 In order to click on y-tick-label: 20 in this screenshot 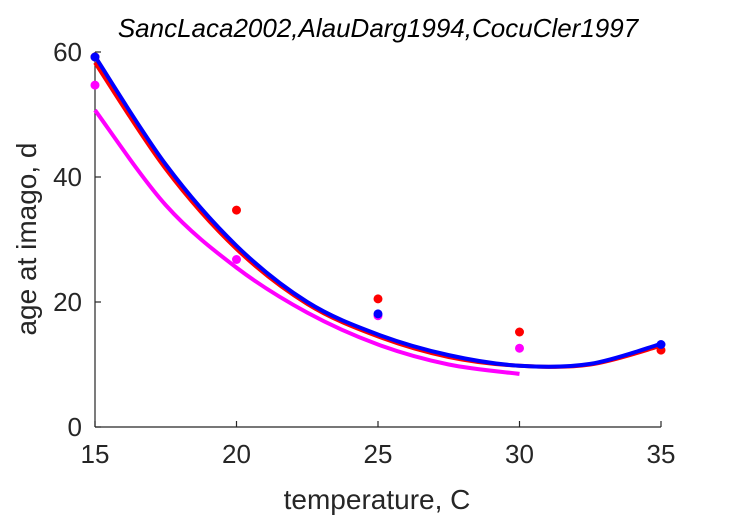, I will do `click(67, 302)`.